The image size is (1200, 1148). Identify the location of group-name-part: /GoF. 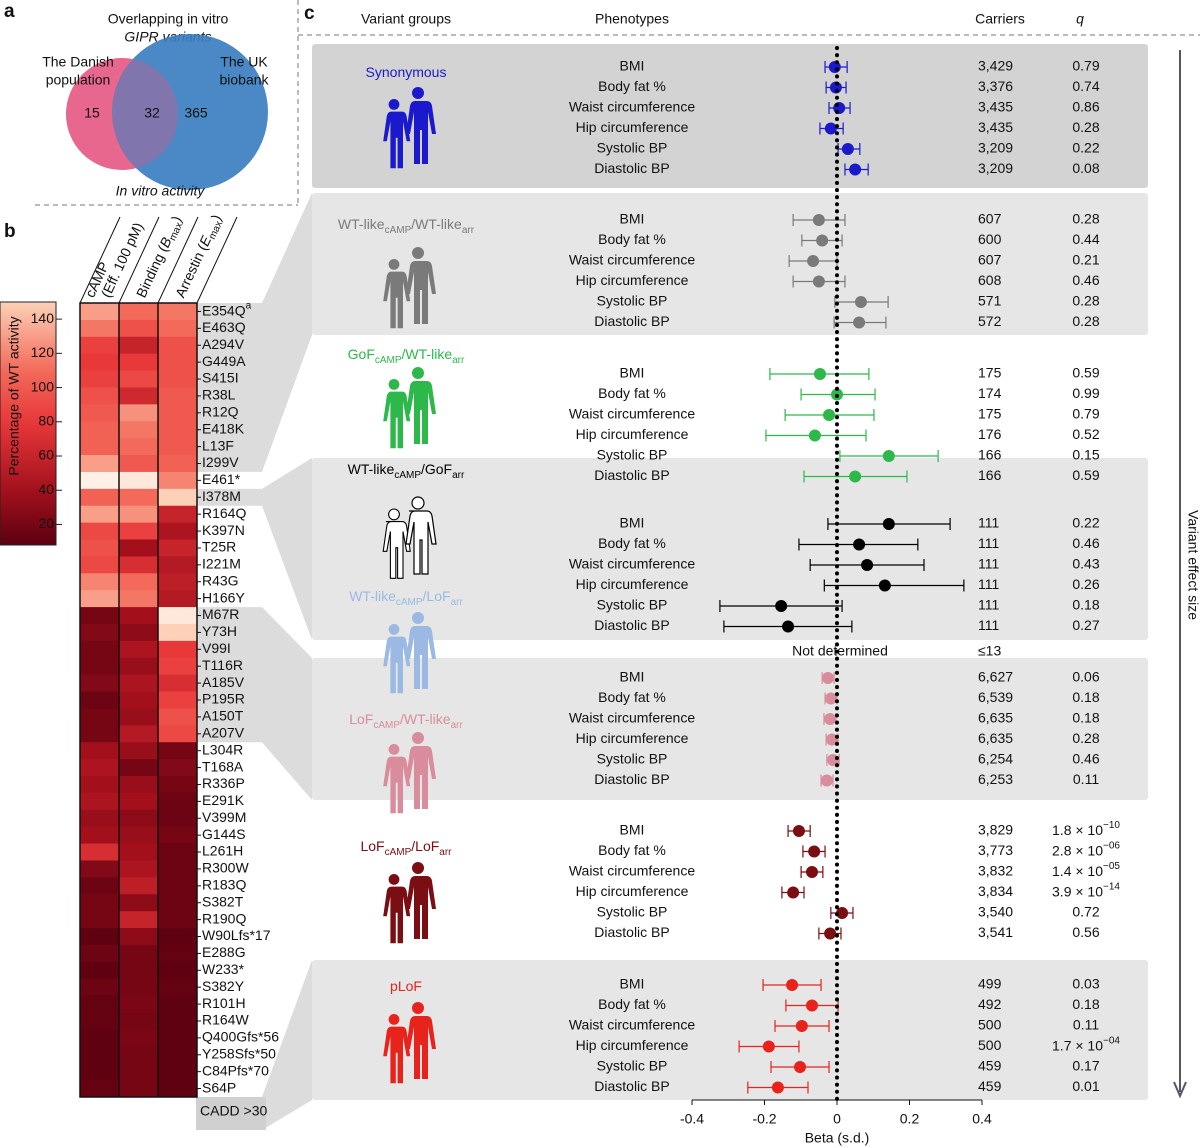
(436, 469).